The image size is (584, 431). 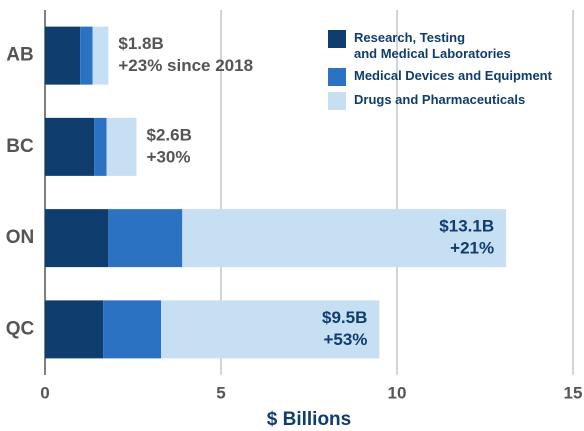 I want to click on x-axis-label: $ Billions, so click(x=309, y=419).